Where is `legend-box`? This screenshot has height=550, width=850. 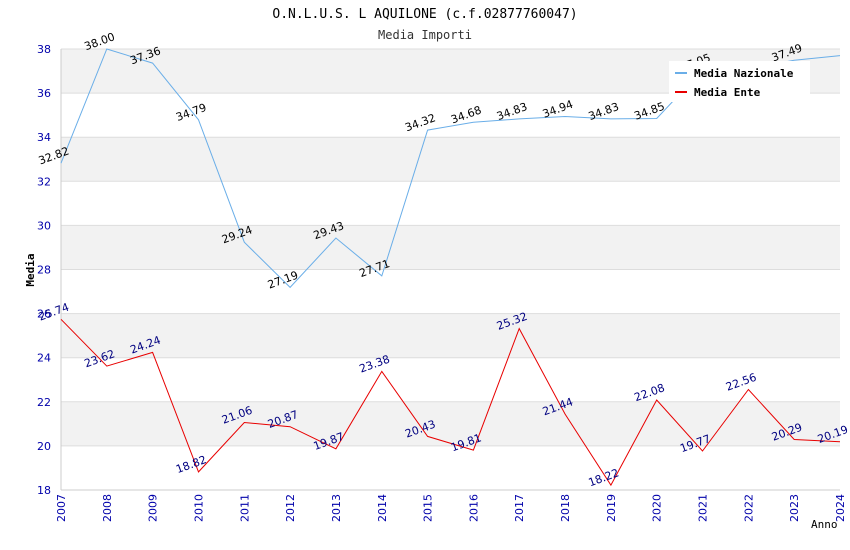 legend-box is located at coordinates (739, 81).